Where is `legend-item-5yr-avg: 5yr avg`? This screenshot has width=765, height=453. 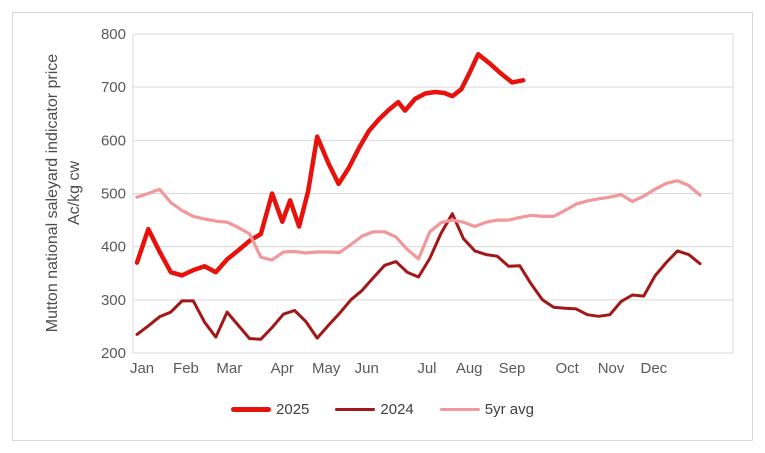
legend-item-5yr-avg: 5yr avg is located at coordinates (486, 409).